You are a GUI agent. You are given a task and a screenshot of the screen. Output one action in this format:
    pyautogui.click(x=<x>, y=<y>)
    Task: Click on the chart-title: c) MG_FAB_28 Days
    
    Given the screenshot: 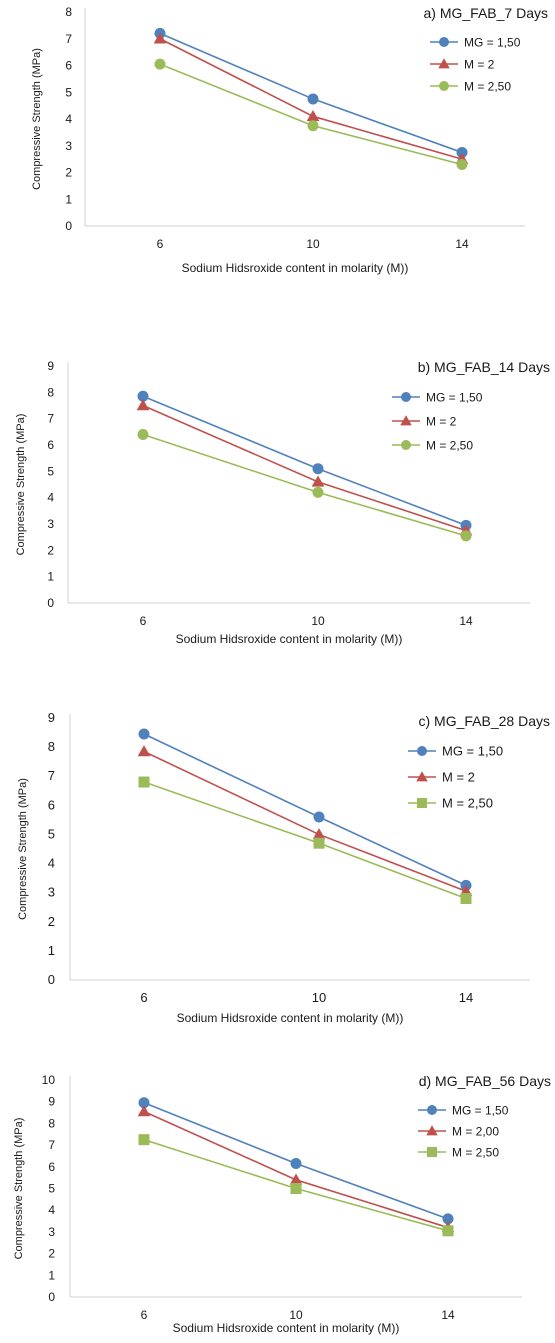 What is the action you would take?
    pyautogui.click(x=485, y=721)
    